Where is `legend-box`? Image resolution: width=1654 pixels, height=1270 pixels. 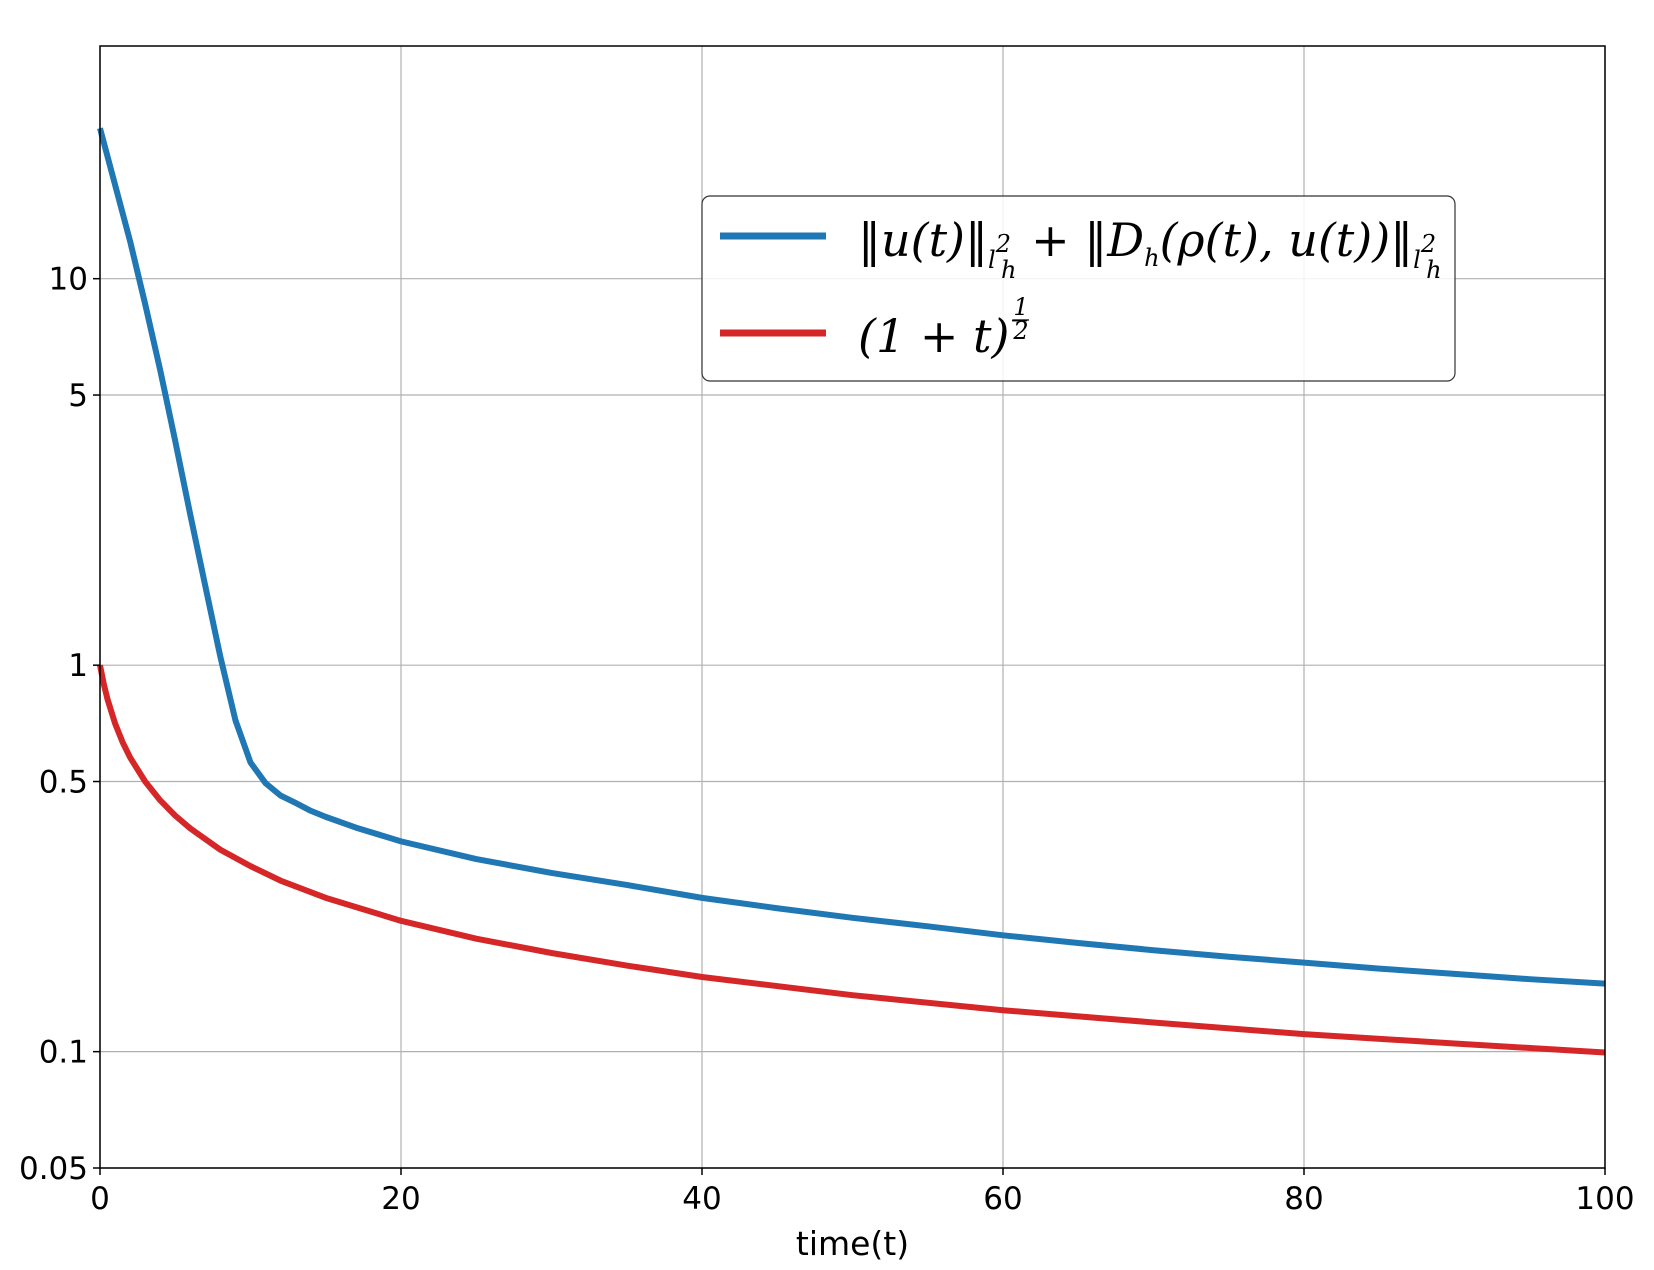 legend-box is located at coordinates (1078, 288).